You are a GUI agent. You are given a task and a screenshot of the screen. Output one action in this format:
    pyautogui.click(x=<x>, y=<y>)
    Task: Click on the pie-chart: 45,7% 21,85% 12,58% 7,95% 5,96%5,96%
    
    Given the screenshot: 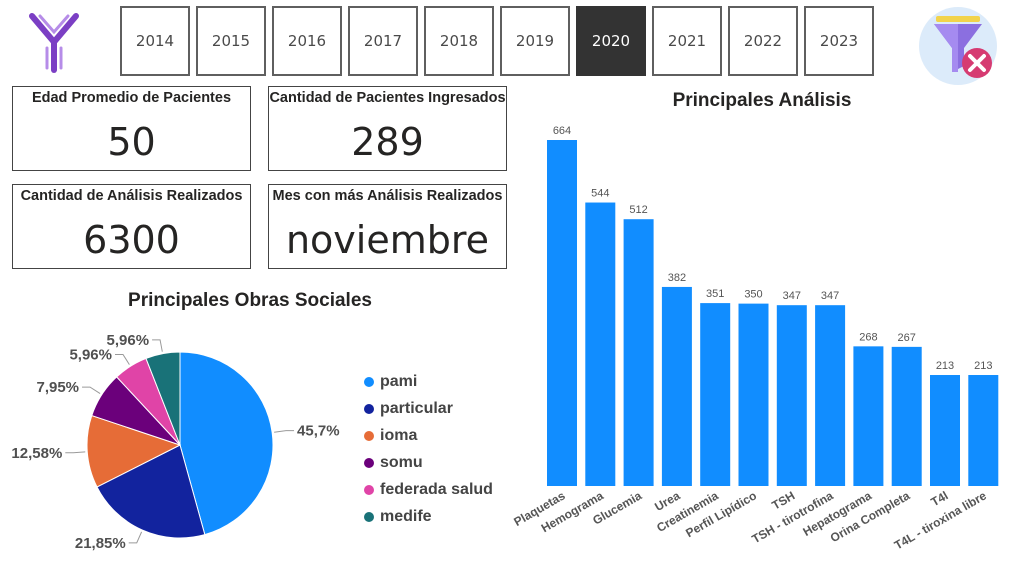 What is the action you would take?
    pyautogui.click(x=175, y=442)
    